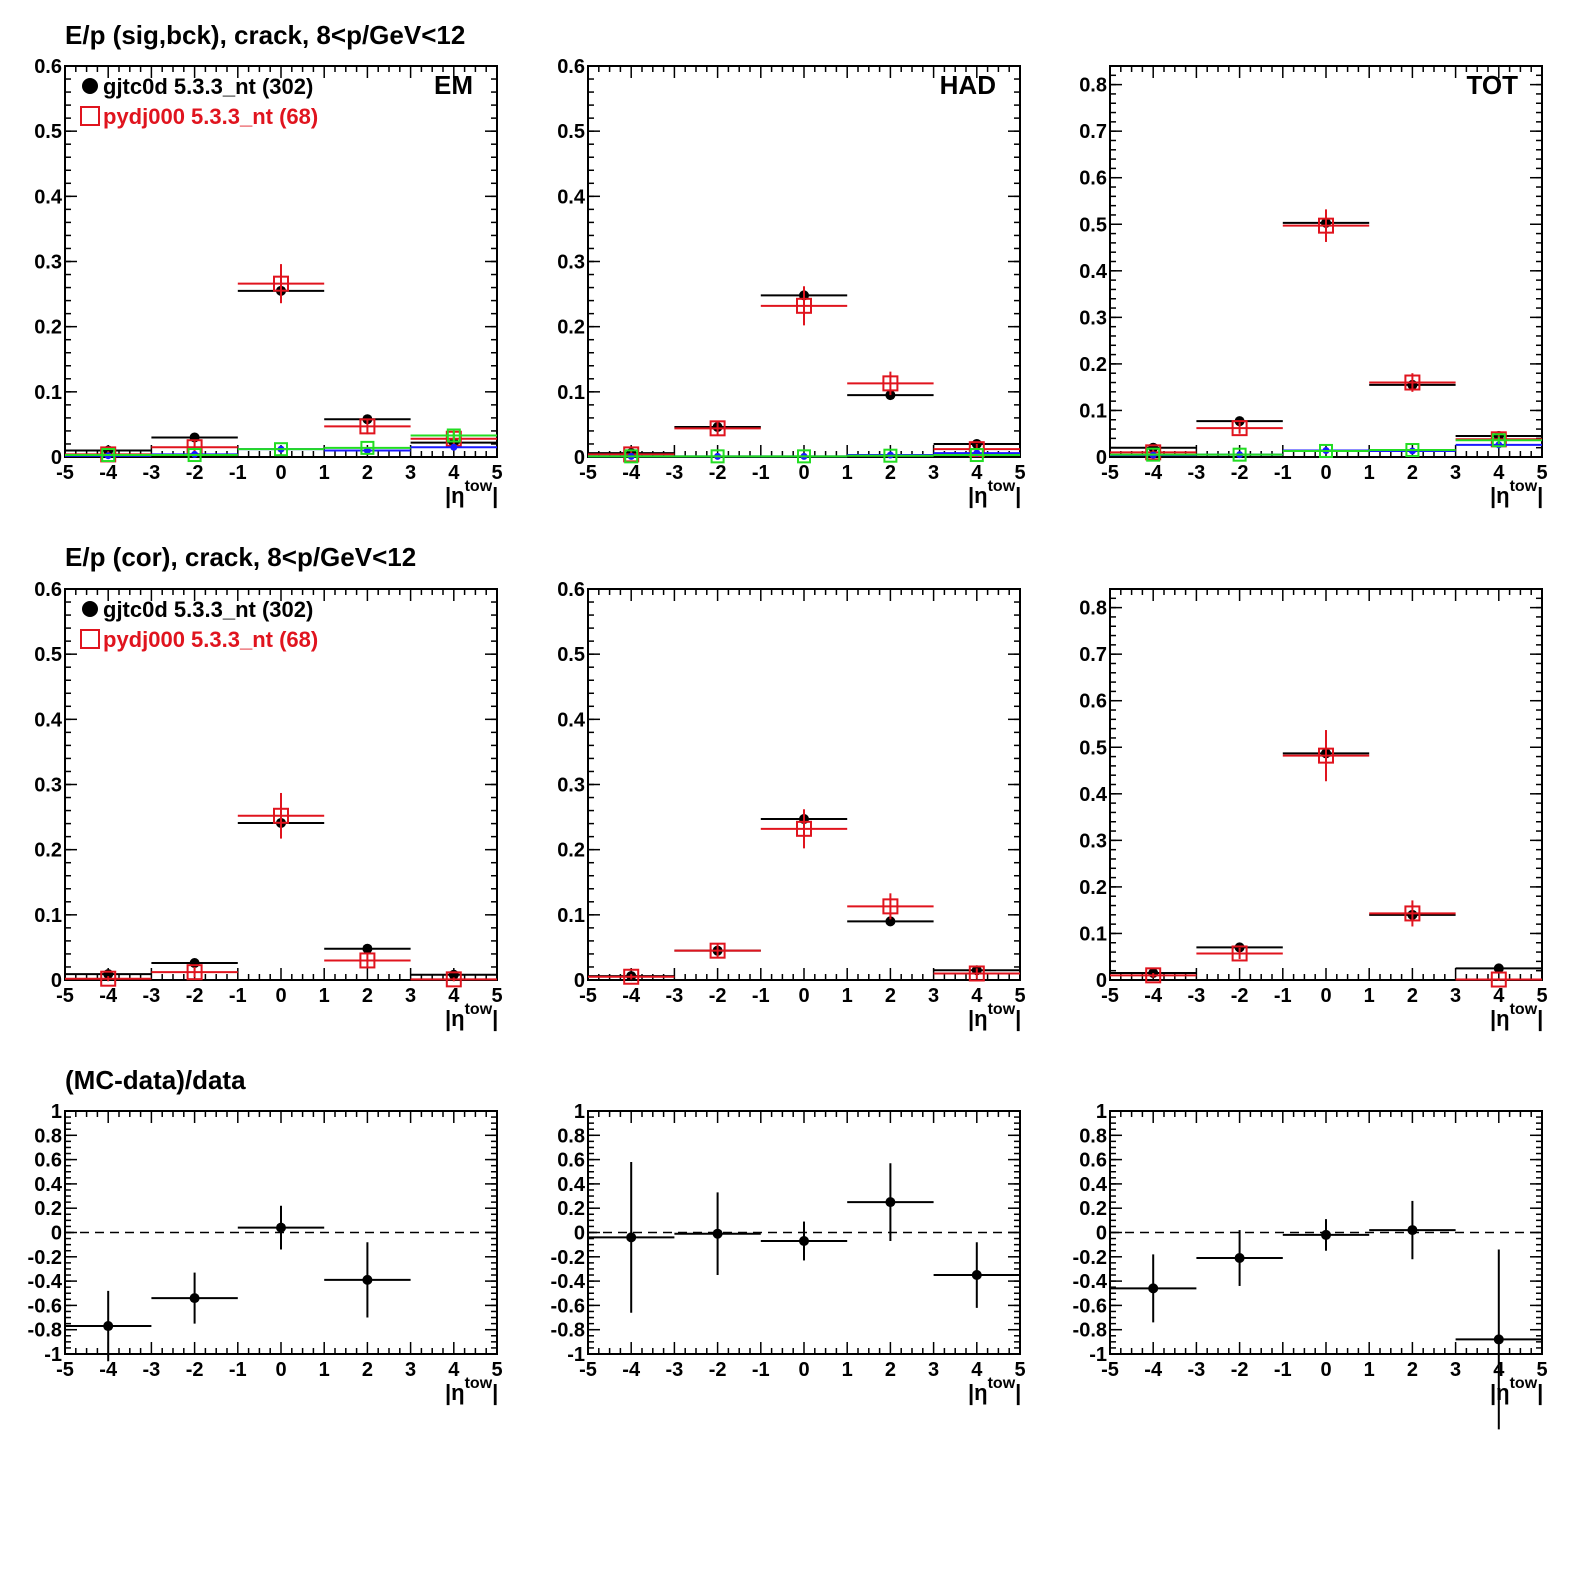 The height and width of the screenshot is (1575, 1575). I want to click on y-tick-label: 0.1, so click(571, 393).